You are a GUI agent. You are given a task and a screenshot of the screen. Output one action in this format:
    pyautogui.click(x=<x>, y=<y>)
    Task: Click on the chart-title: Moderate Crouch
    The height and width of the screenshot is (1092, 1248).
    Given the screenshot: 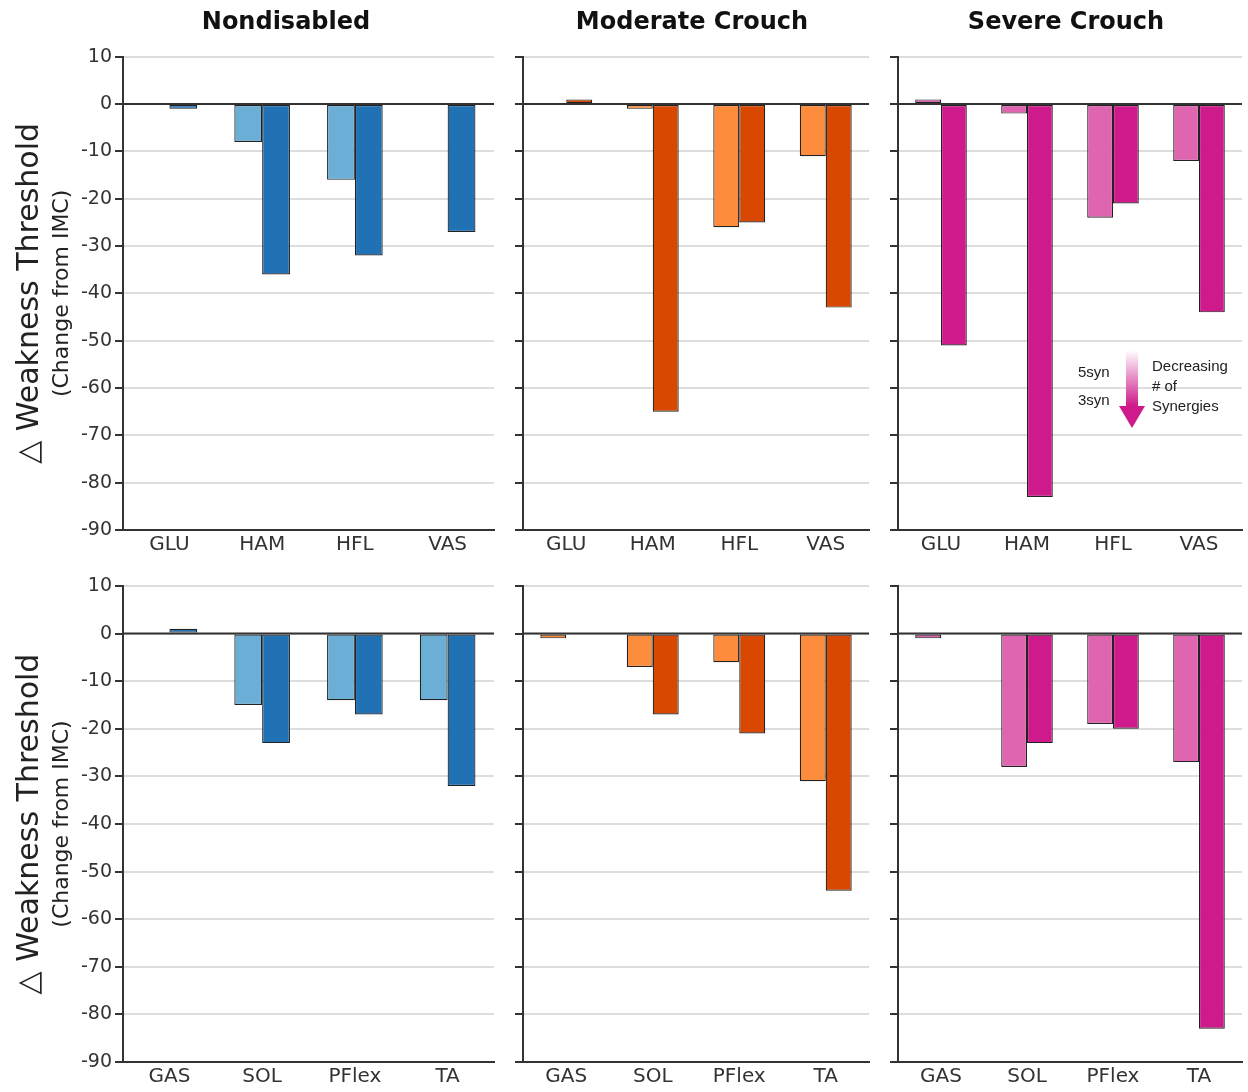 What is the action you would take?
    pyautogui.click(x=692, y=20)
    